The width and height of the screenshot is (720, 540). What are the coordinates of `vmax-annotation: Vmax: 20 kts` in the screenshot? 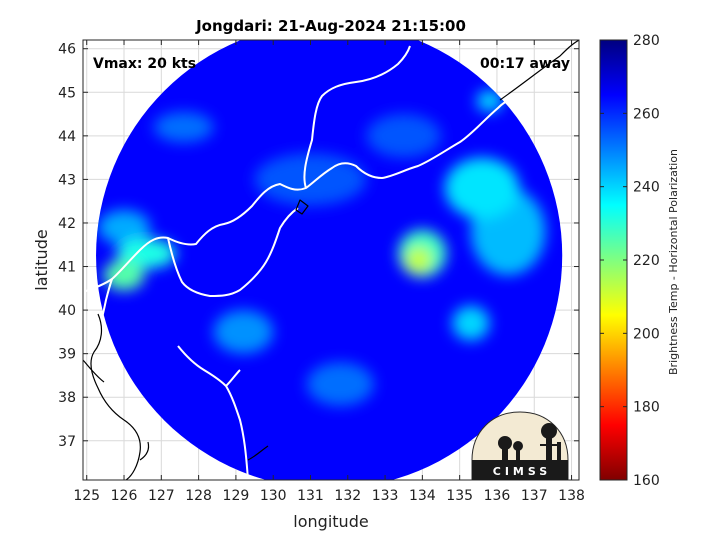 It's located at (144, 64).